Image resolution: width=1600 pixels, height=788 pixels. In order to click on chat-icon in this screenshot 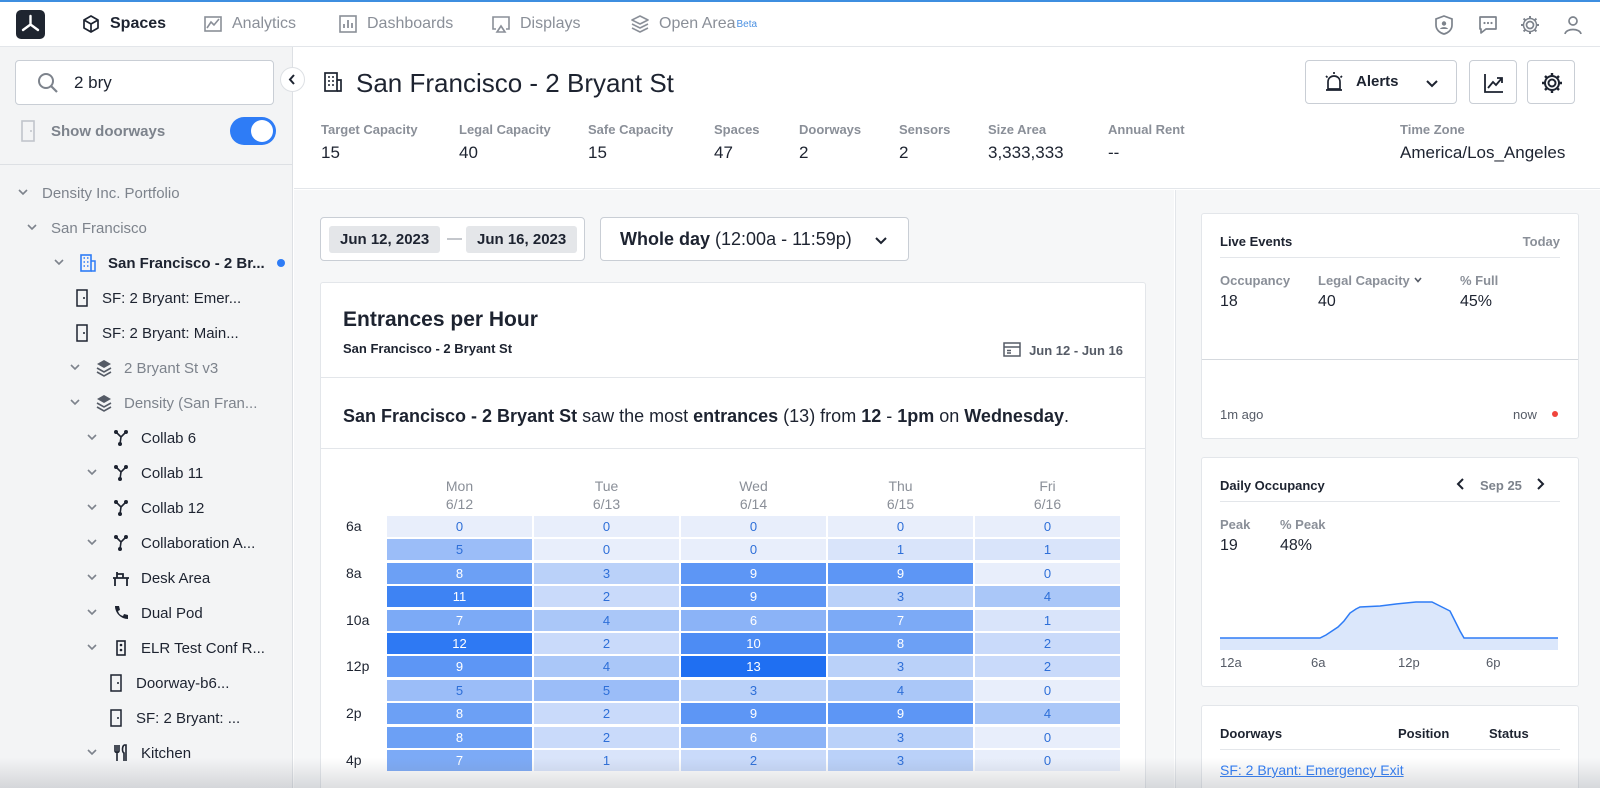, I will do `click(1488, 25)`.